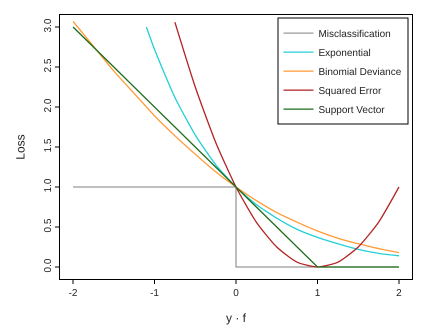 The height and width of the screenshot is (334, 432). Describe the element at coordinates (350, 92) in the screenshot. I see `legend-label: Squared Error` at that location.